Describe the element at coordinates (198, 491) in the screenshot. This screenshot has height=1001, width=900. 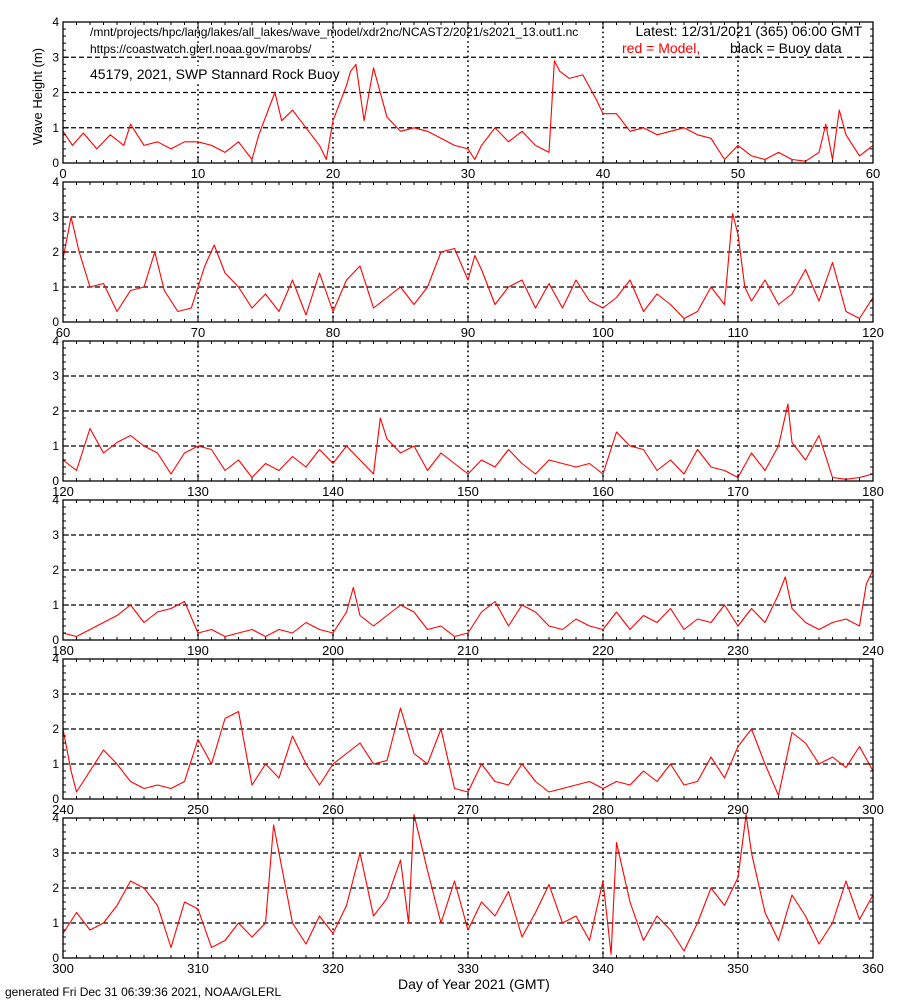
I see `x-tick-label: 130` at that location.